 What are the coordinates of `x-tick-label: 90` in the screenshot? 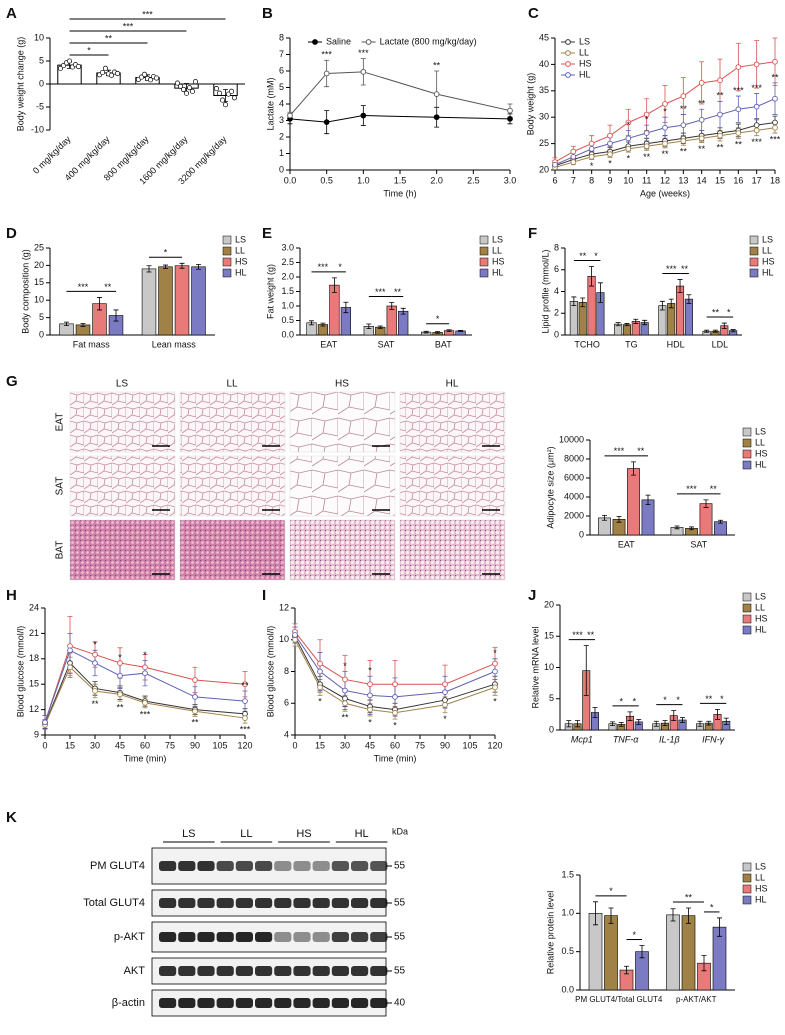 It's located at (445, 745).